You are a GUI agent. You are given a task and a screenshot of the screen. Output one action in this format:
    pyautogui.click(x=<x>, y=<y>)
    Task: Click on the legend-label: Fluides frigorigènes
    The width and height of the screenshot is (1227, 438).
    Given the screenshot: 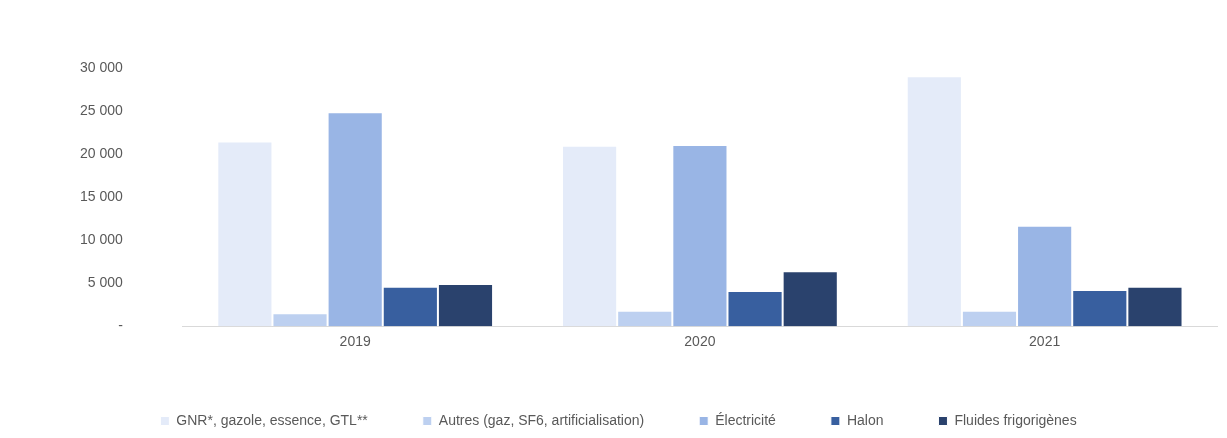 What is the action you would take?
    pyautogui.click(x=1015, y=419)
    